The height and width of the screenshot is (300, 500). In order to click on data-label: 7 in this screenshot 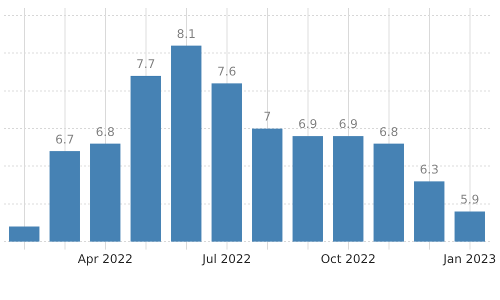, I will do `click(267, 117)`.